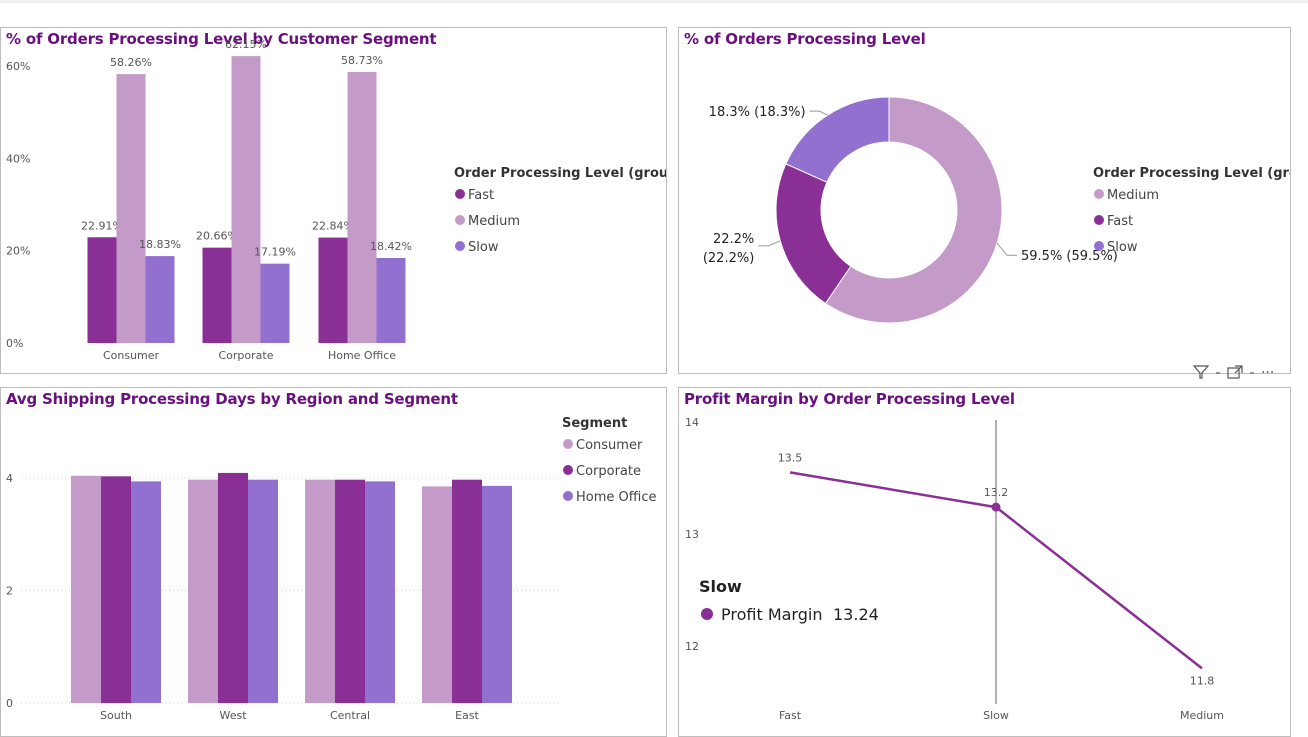 Image resolution: width=1308 pixels, height=737 pixels. I want to click on data-label: 13.2, so click(996, 492).